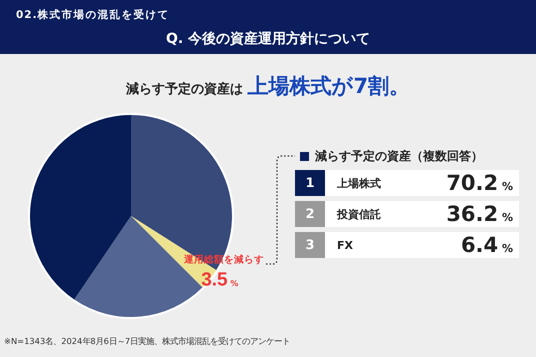 The width and height of the screenshot is (536, 357). What do you see at coordinates (399, 156) in the screenshot?
I see `text: 減らす予定の資産（複数回答）` at bounding box center [399, 156].